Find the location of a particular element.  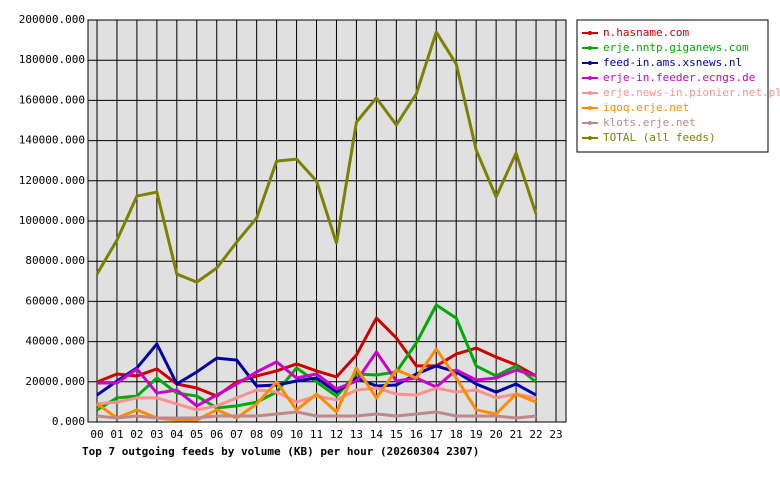

x-tick-label: 06 is located at coordinates (216, 434).